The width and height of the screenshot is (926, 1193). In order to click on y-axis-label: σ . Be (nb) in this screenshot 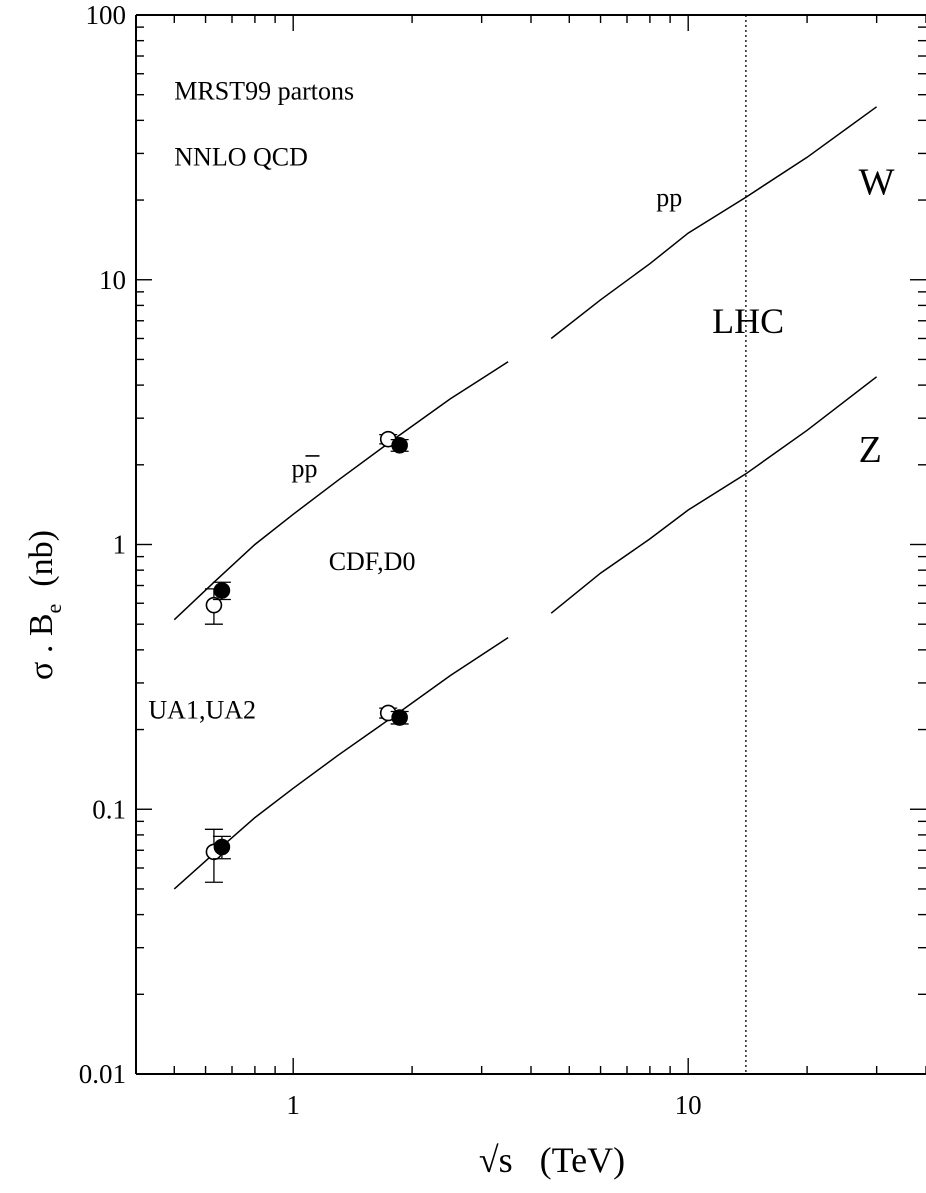, I will do `click(44, 605)`.